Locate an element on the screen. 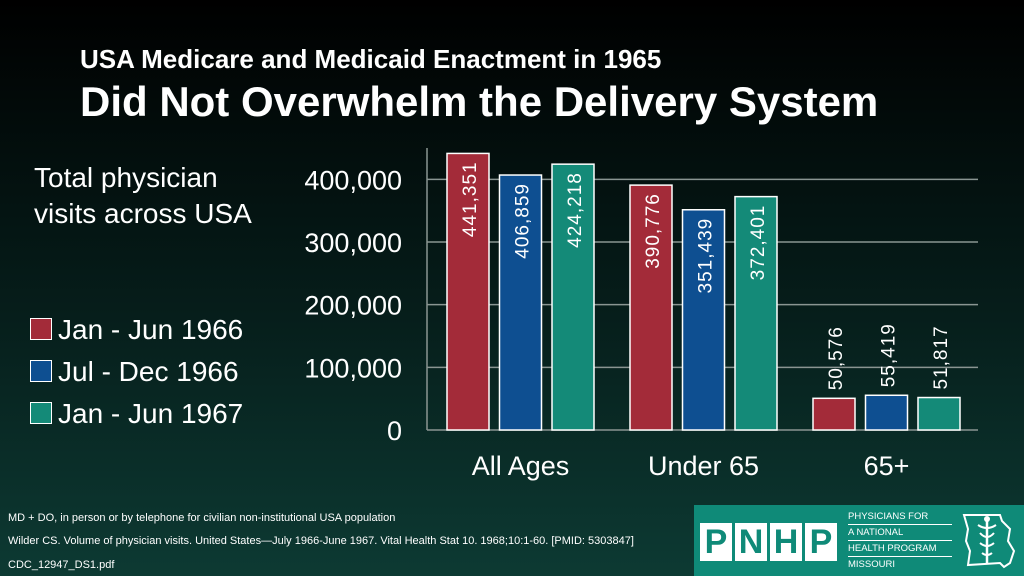 This screenshot has width=1024, height=576. footnote-3: CDC_12947_DS1.pdf is located at coordinates (61, 565).